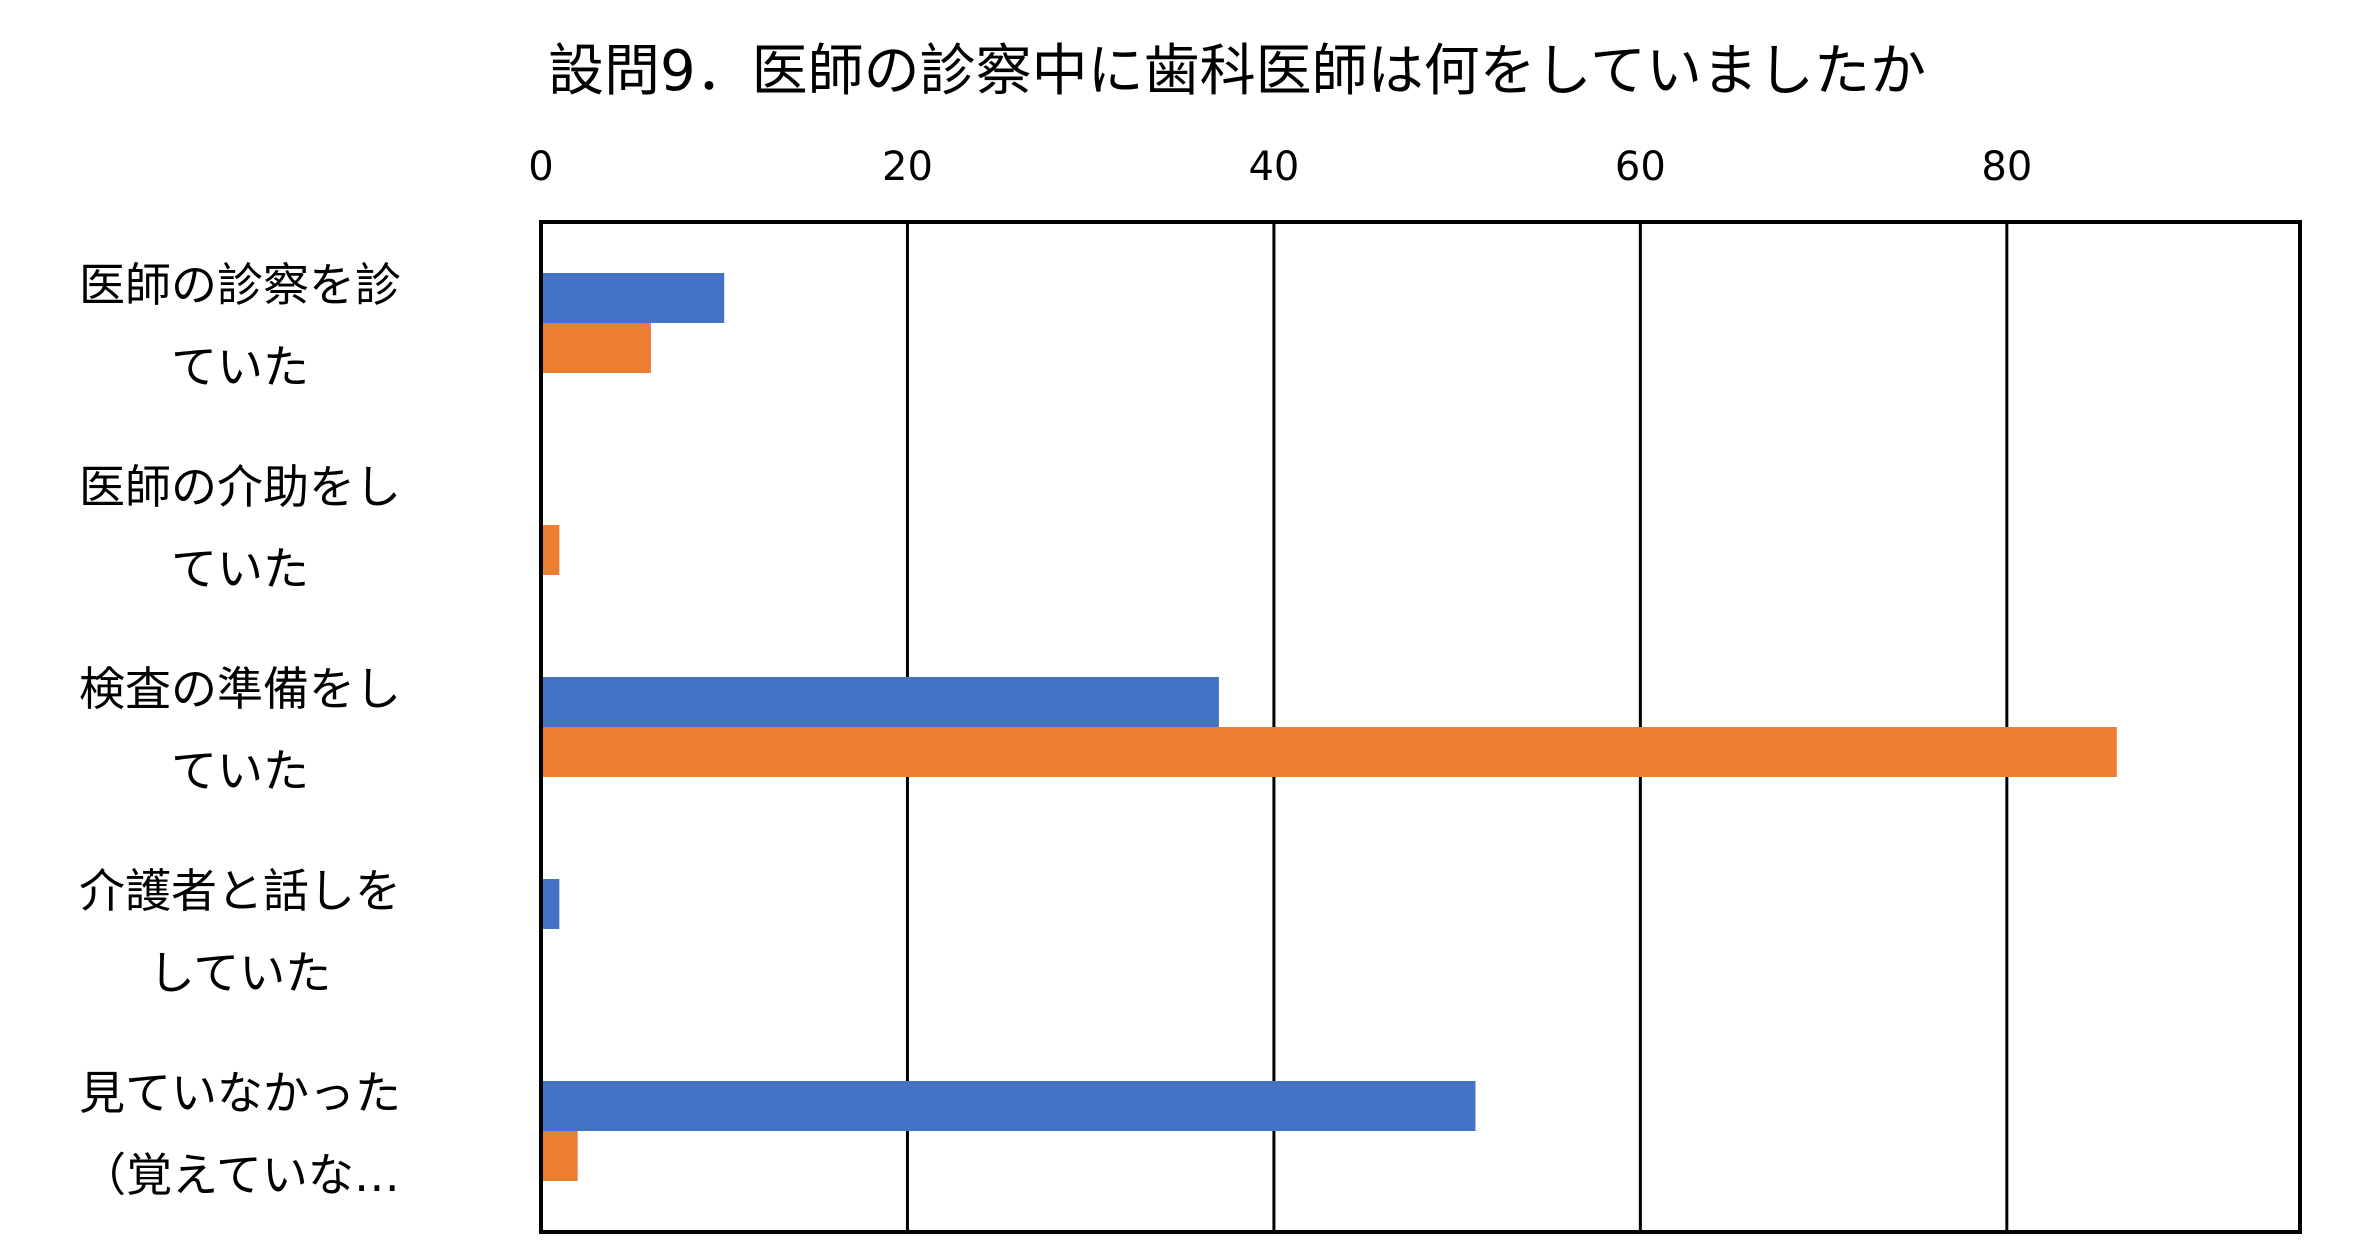  Describe the element at coordinates (240, 689) in the screenshot. I see `category-label: 検査の準備をし` at that location.